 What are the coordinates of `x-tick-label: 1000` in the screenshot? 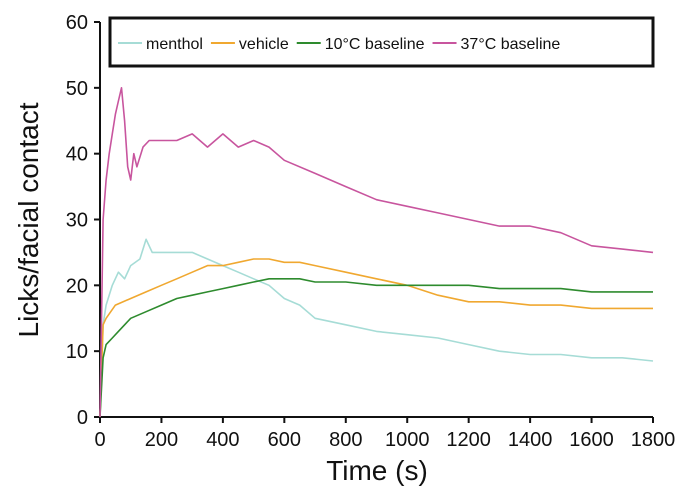 It's located at (407, 440).